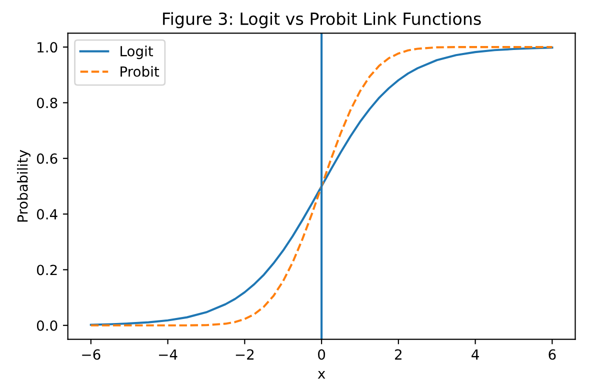 The width and height of the screenshot is (590, 390). Describe the element at coordinates (46, 270) in the screenshot. I see `y-tick-label: 0.2` at that location.